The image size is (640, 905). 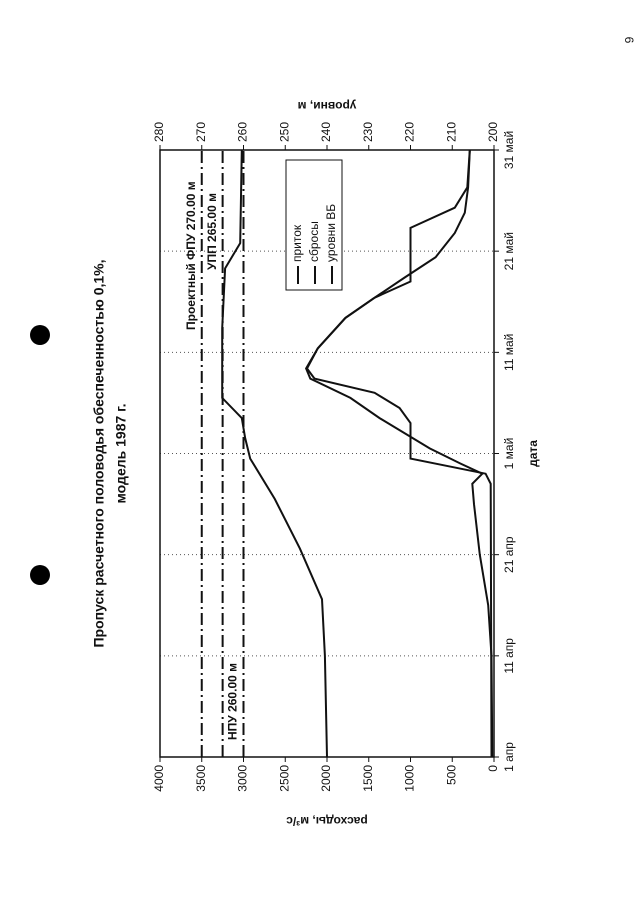 What do you see at coordinates (327, 106) in the screenshot?
I see `y2-axis-label: уровни, м` at bounding box center [327, 106].